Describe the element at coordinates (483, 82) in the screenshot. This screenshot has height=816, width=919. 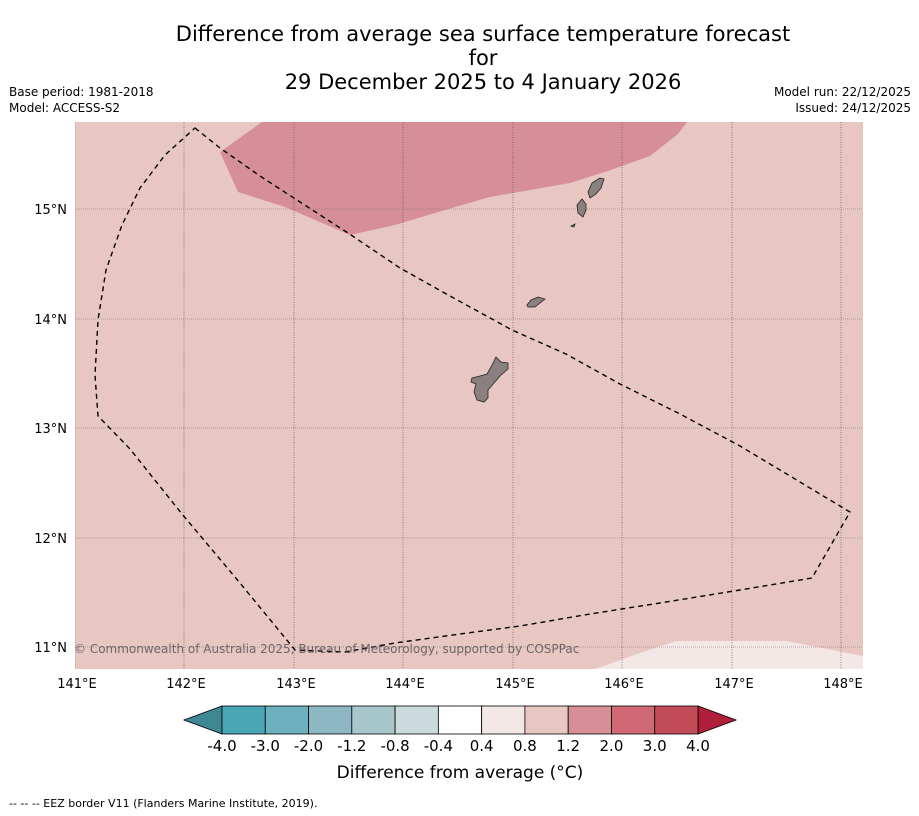
I see `title-line-2: 29 December 2025 to 4 January 2026` at that location.